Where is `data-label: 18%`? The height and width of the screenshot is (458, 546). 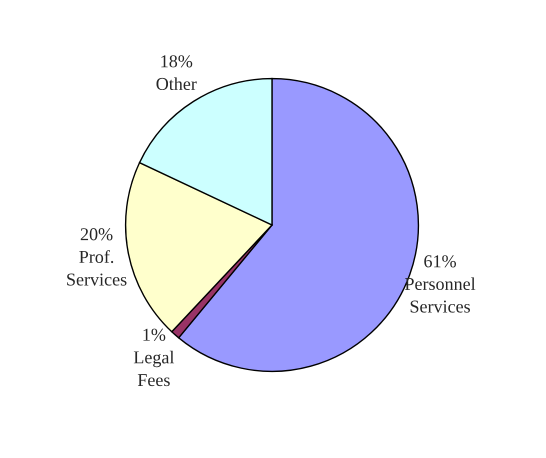 data-label: 18% is located at coordinates (176, 61).